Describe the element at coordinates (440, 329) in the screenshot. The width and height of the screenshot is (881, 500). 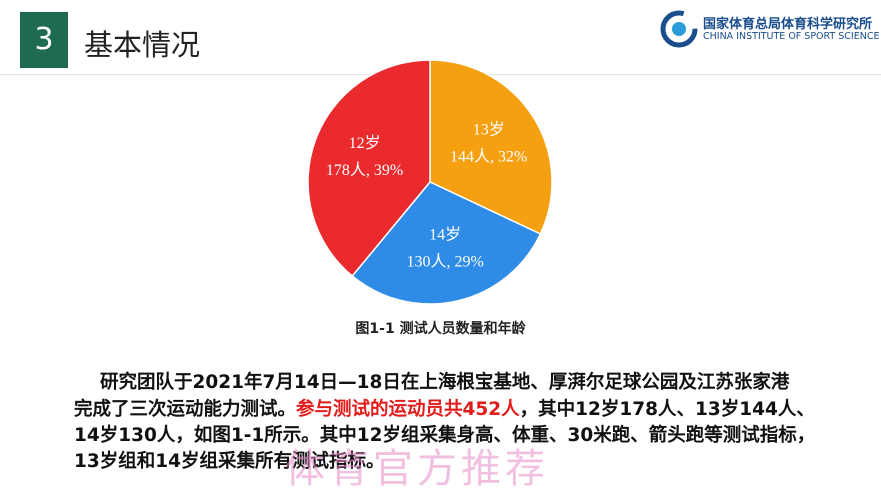
I see `chart-caption: 图1-1 测试人员数量和年龄` at that location.